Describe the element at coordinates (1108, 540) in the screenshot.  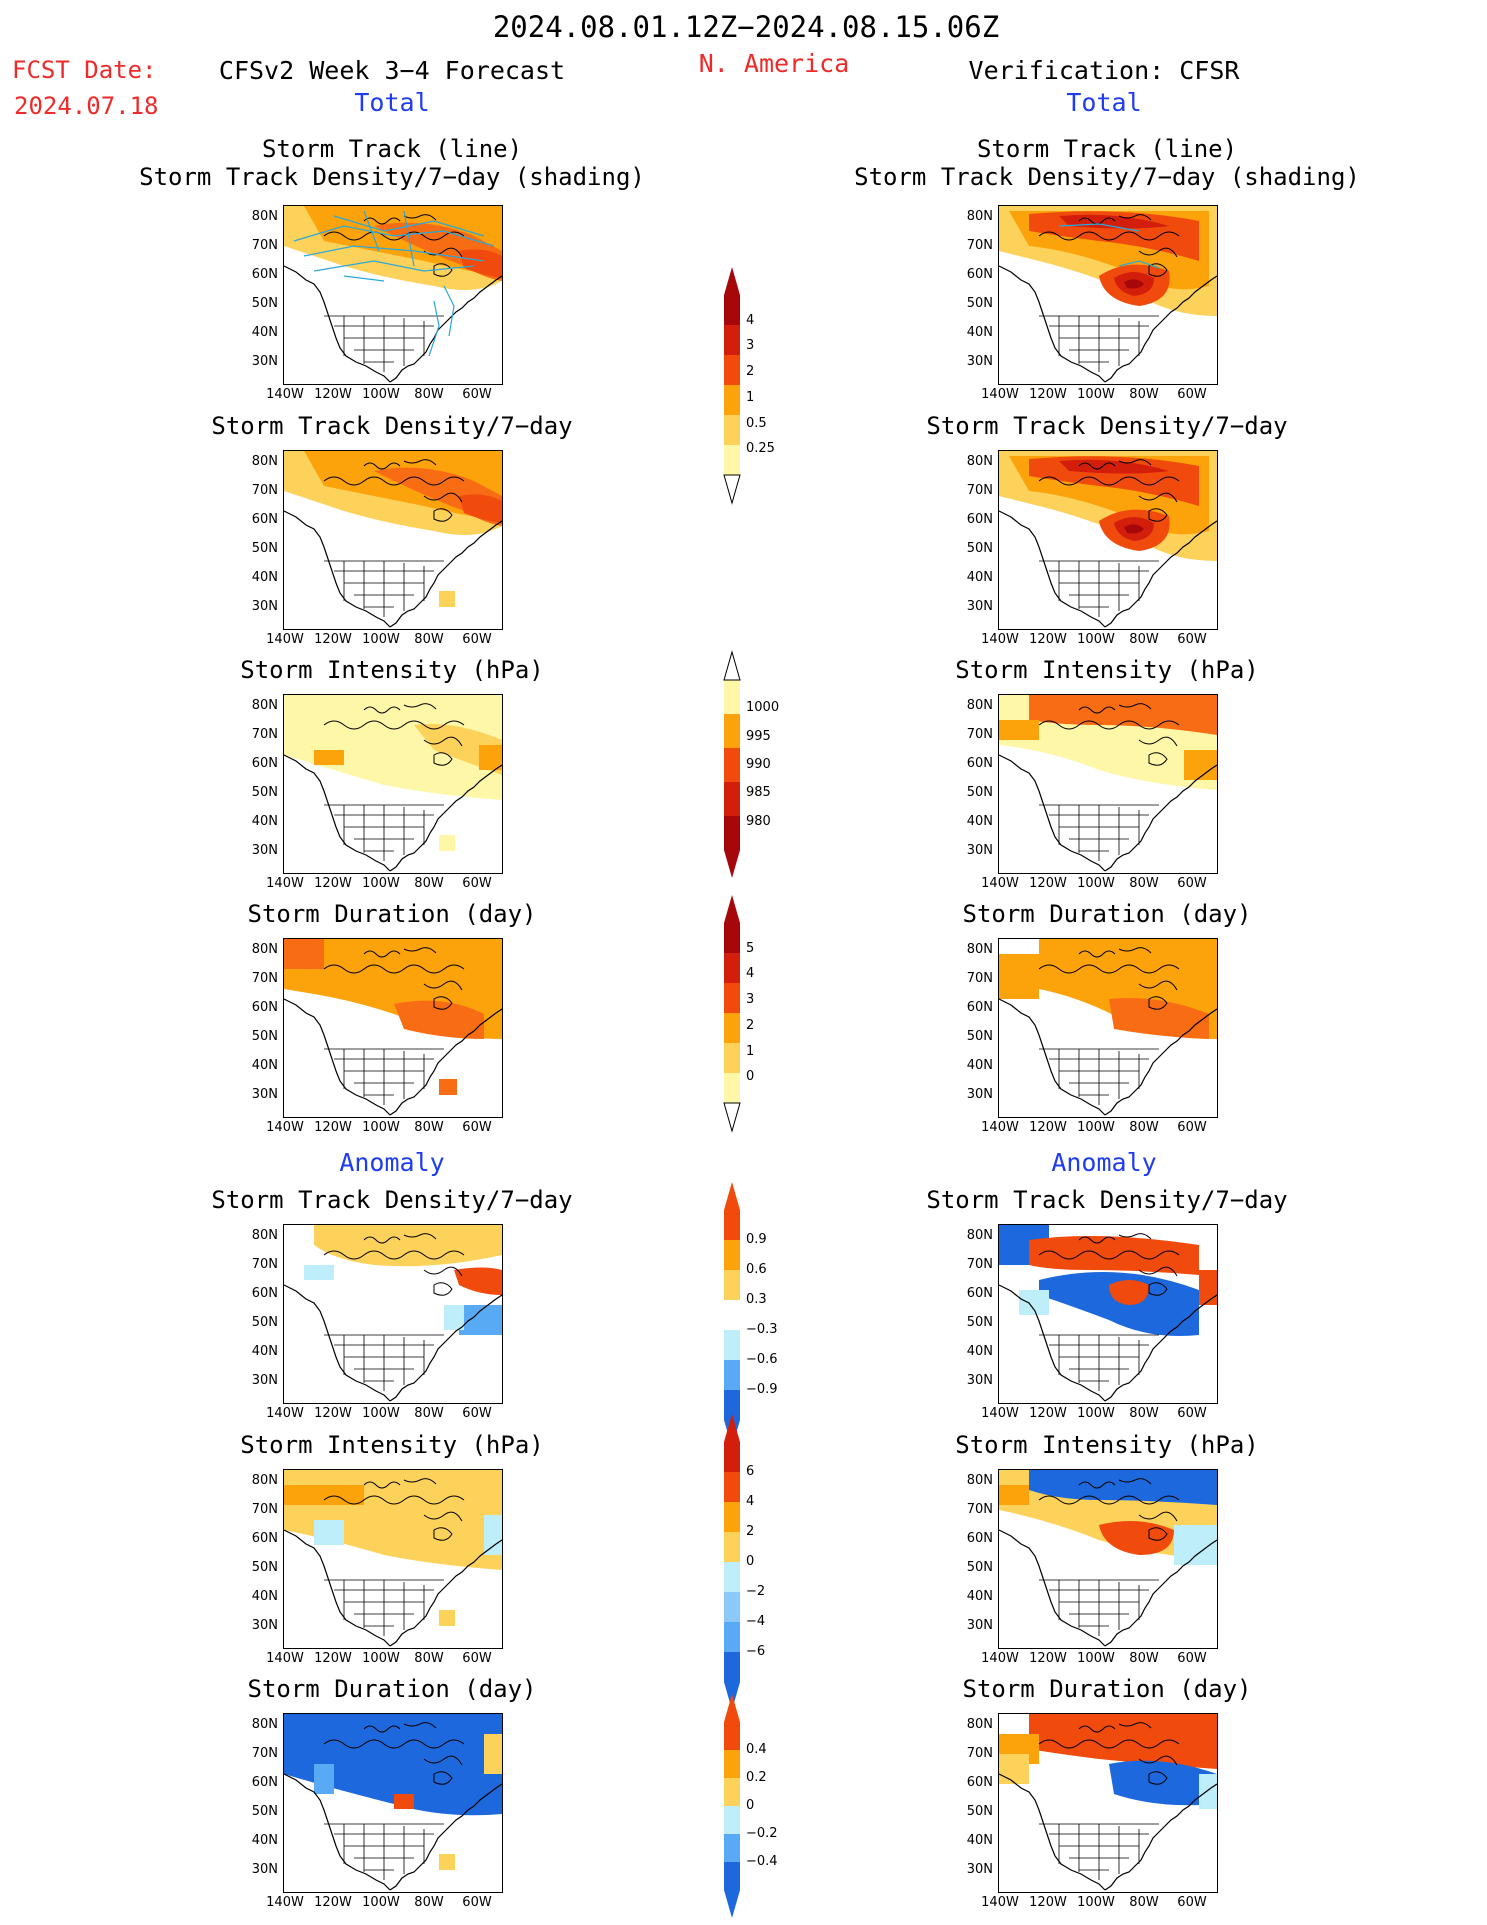
I see `map-verif-density` at that location.